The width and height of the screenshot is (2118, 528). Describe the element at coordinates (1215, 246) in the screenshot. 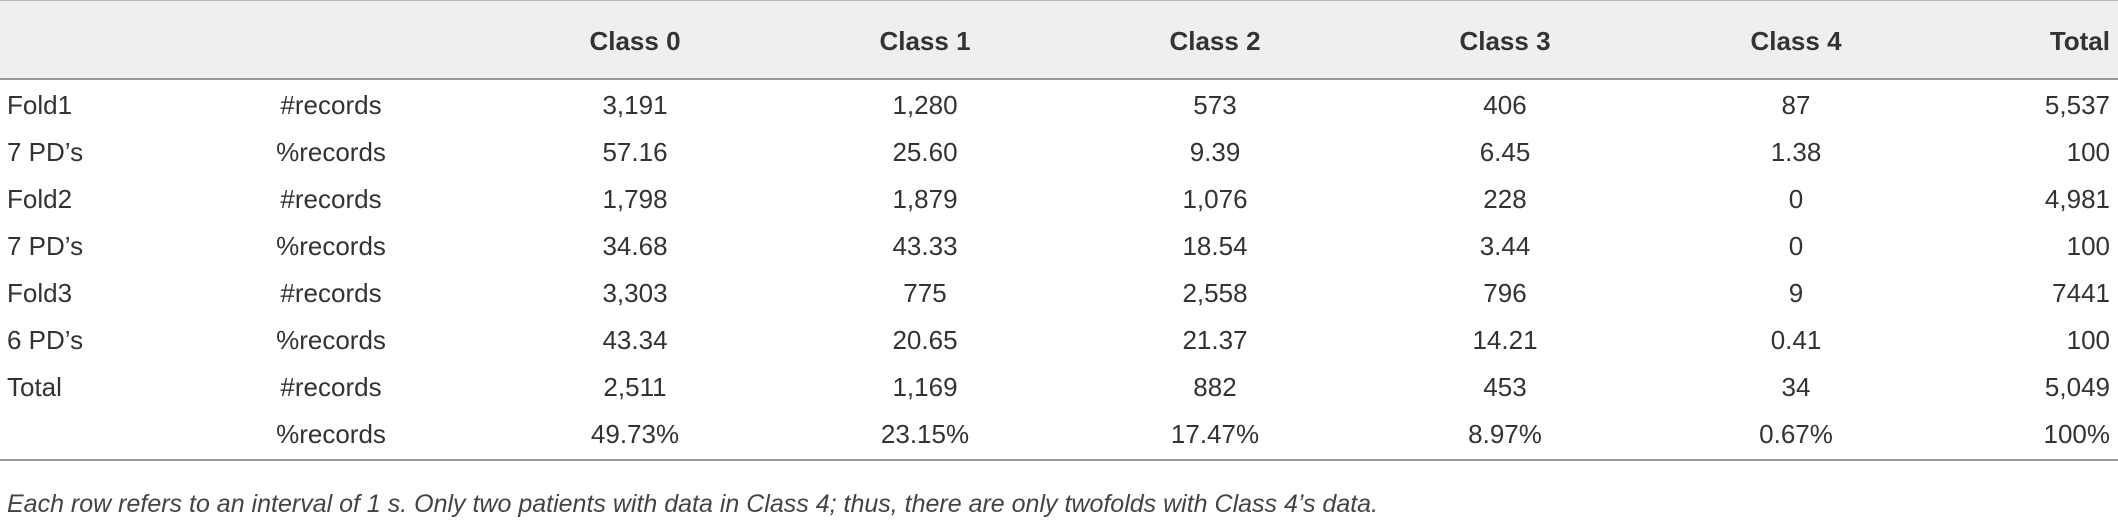

I see `table-cell: 18.54` at that location.